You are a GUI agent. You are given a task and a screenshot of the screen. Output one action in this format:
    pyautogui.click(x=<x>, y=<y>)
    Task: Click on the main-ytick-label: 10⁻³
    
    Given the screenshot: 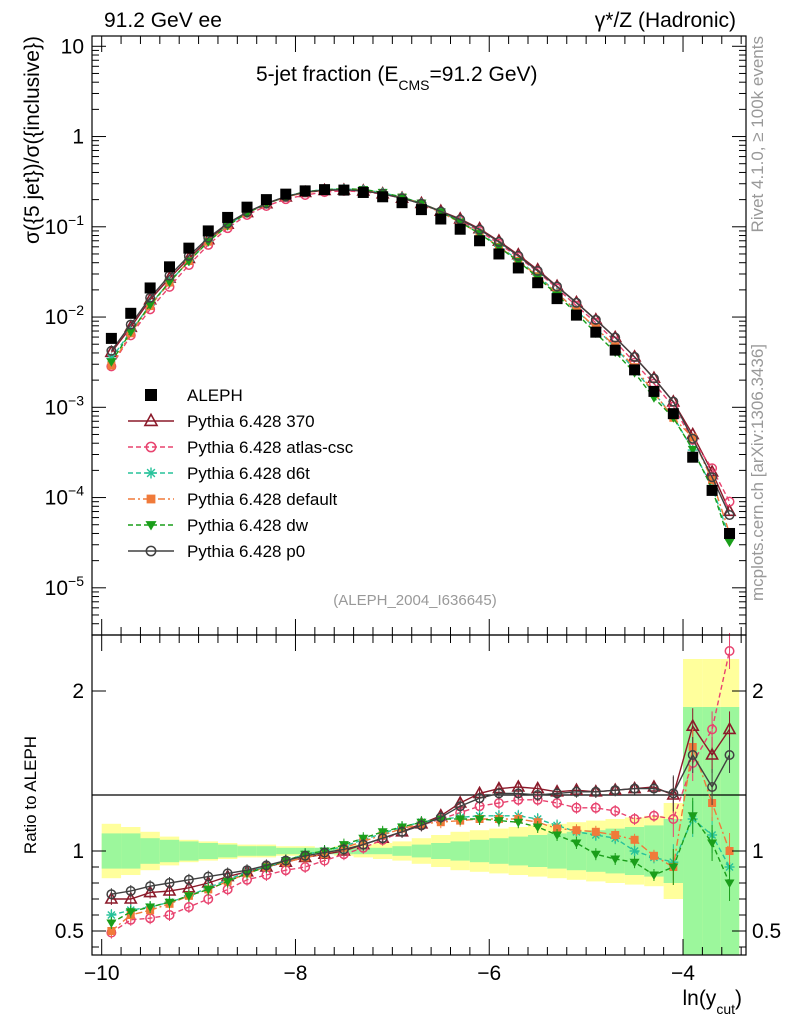 What is the action you would take?
    pyautogui.click(x=65, y=405)
    